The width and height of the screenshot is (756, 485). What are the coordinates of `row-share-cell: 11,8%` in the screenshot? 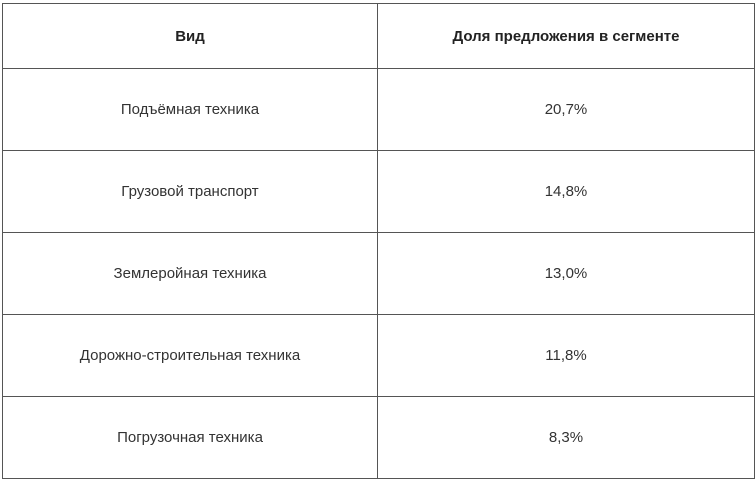 It's located at (566, 355).